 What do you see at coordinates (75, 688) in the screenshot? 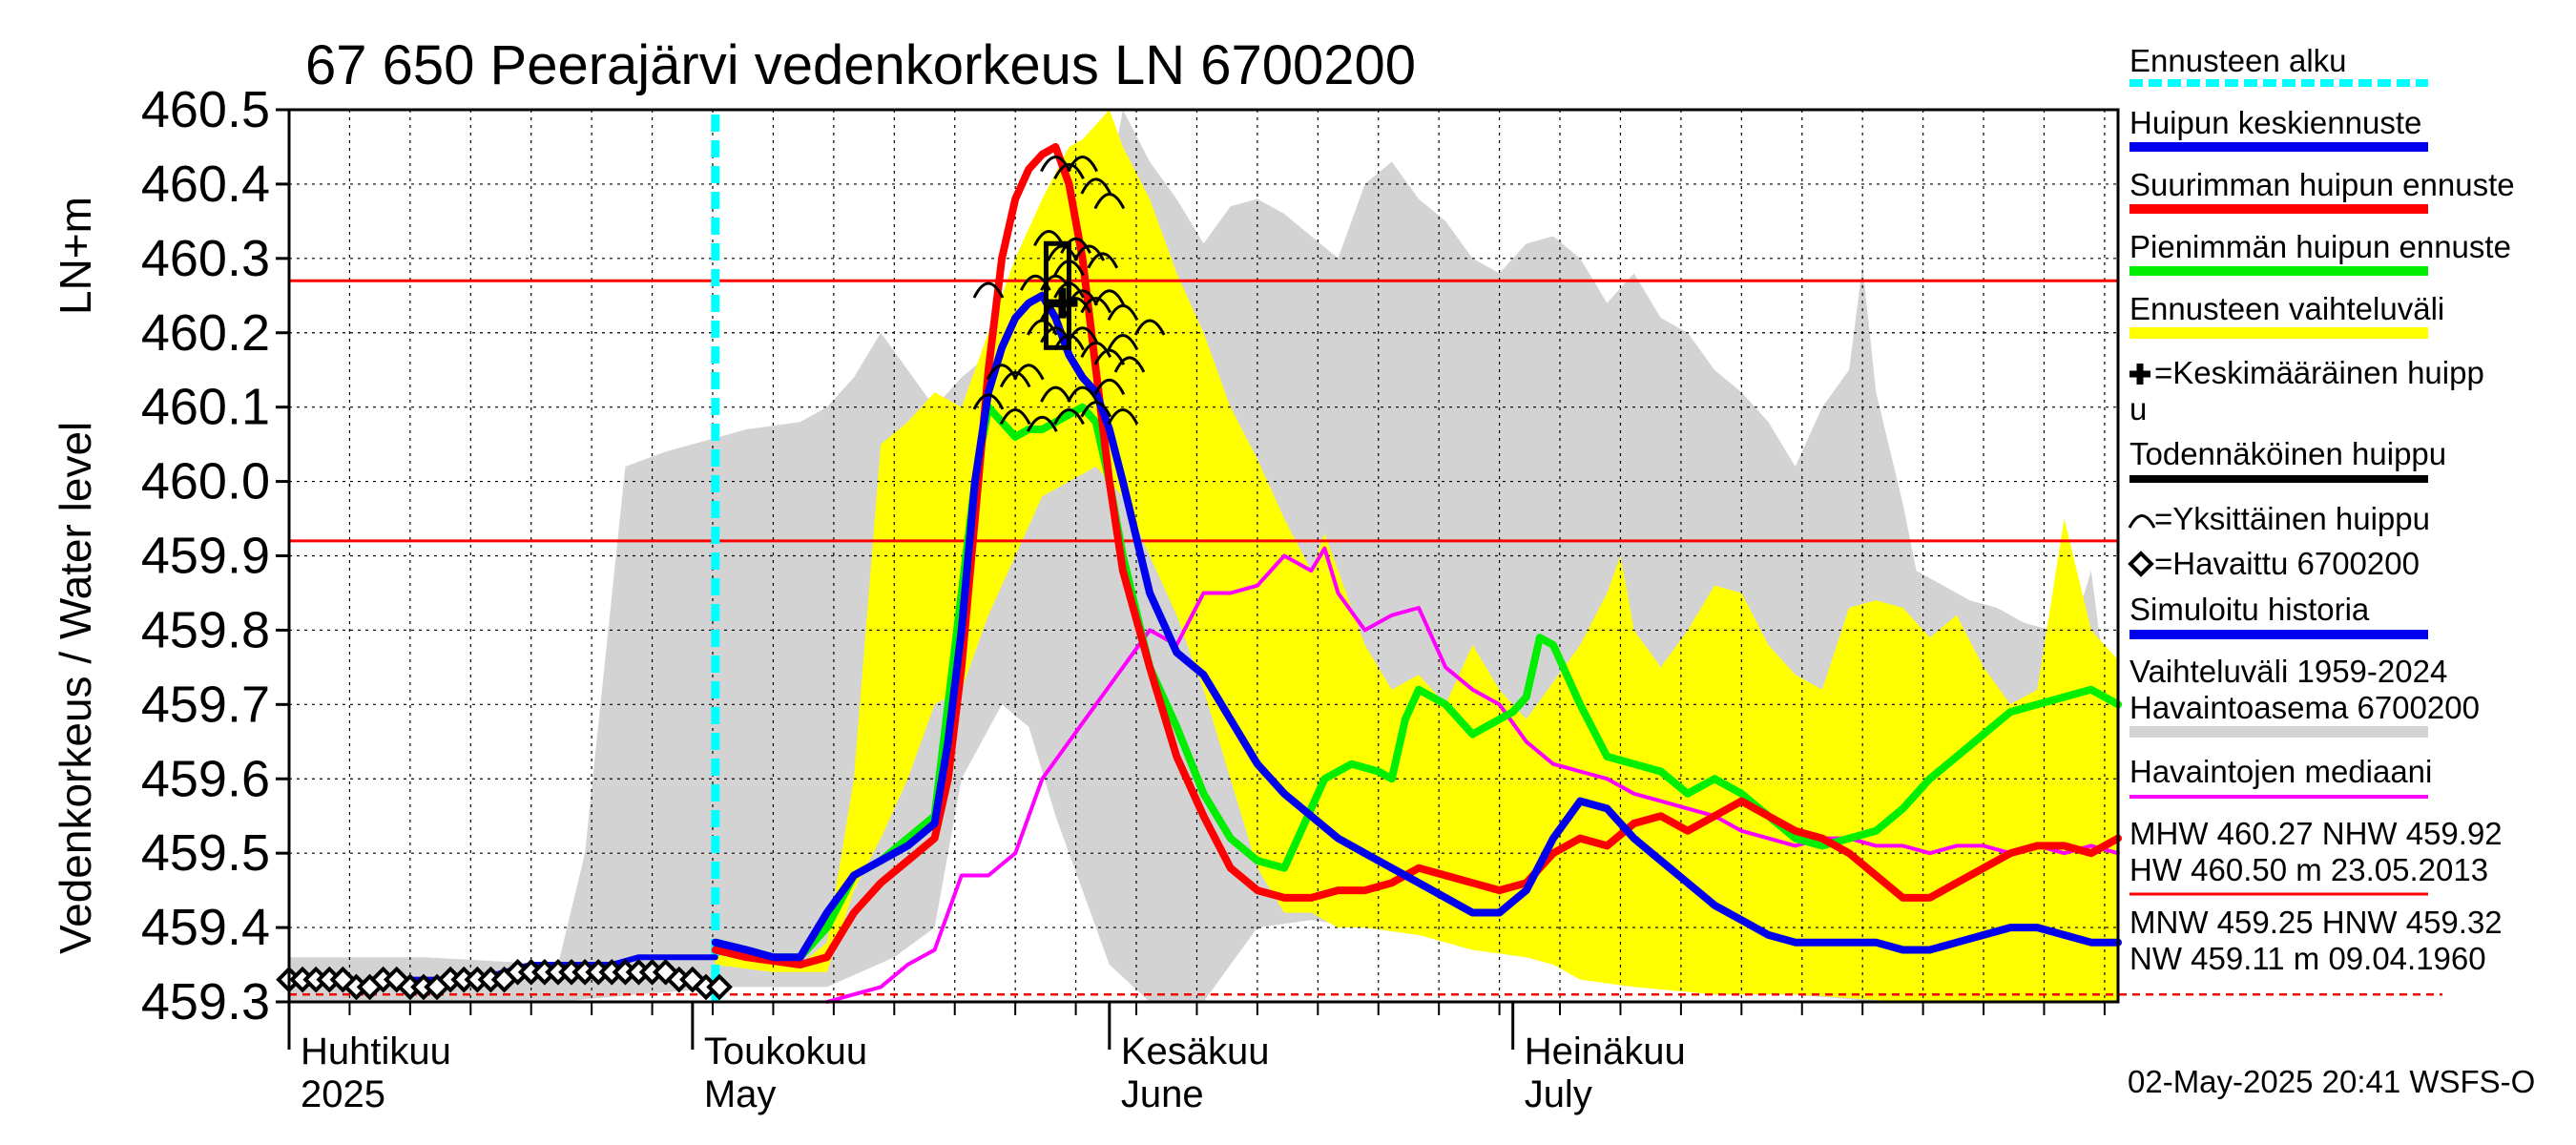
I see `y-axis-label: Vedenkorkeus / Water level` at bounding box center [75, 688].